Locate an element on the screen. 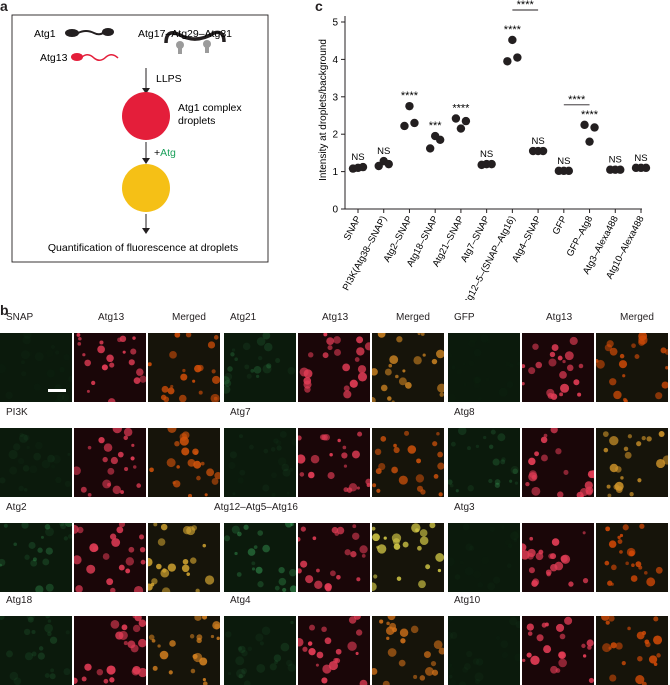 The width and height of the screenshot is (670, 685). micrograph-row-label: Atg2 is located at coordinates (16, 507).